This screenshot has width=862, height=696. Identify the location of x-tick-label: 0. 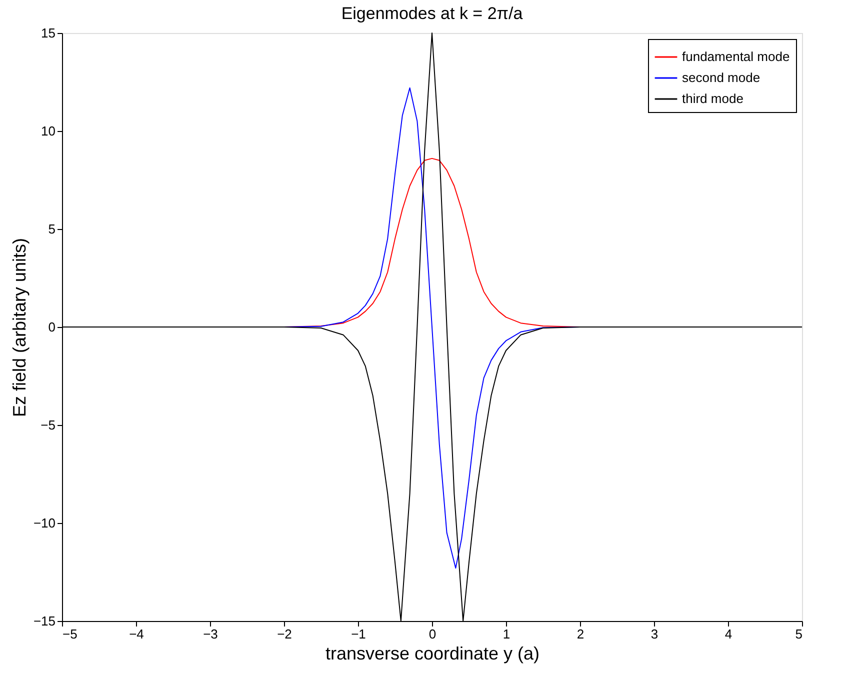
(432, 634).